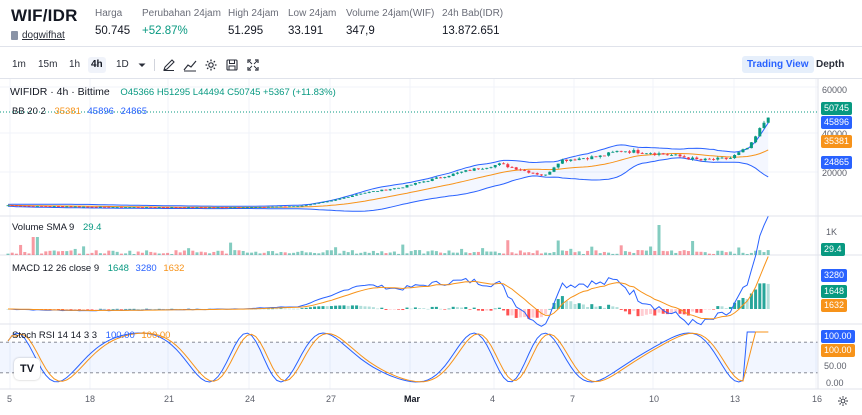 The image size is (862, 415). What do you see at coordinates (97, 65) in the screenshot?
I see `timeframe-4h: 4h` at bounding box center [97, 65].